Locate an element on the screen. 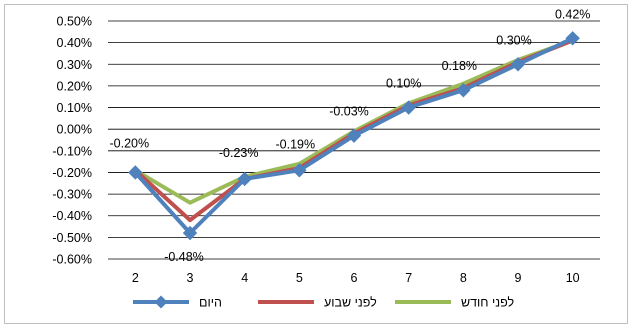 The width and height of the screenshot is (633, 329). legend-label-2: לפני חודש is located at coordinates (487, 303).